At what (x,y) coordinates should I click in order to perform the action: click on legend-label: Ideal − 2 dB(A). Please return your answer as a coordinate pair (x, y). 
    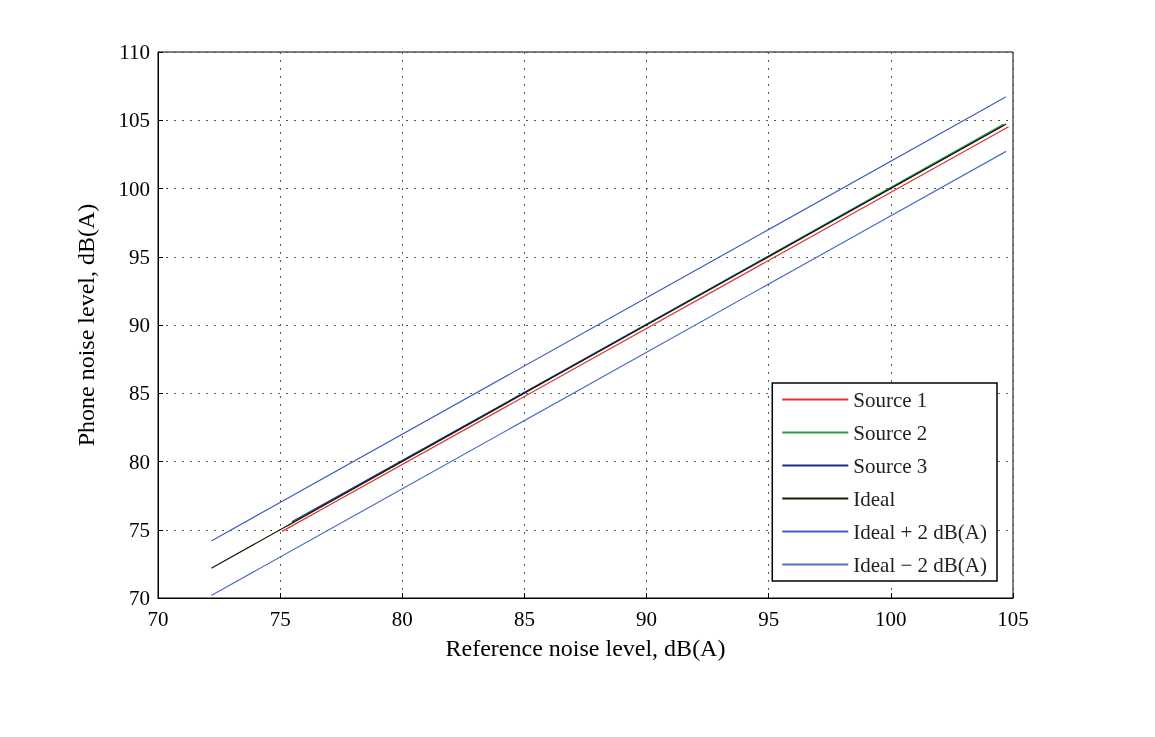
    Looking at the image, I should click on (920, 564).